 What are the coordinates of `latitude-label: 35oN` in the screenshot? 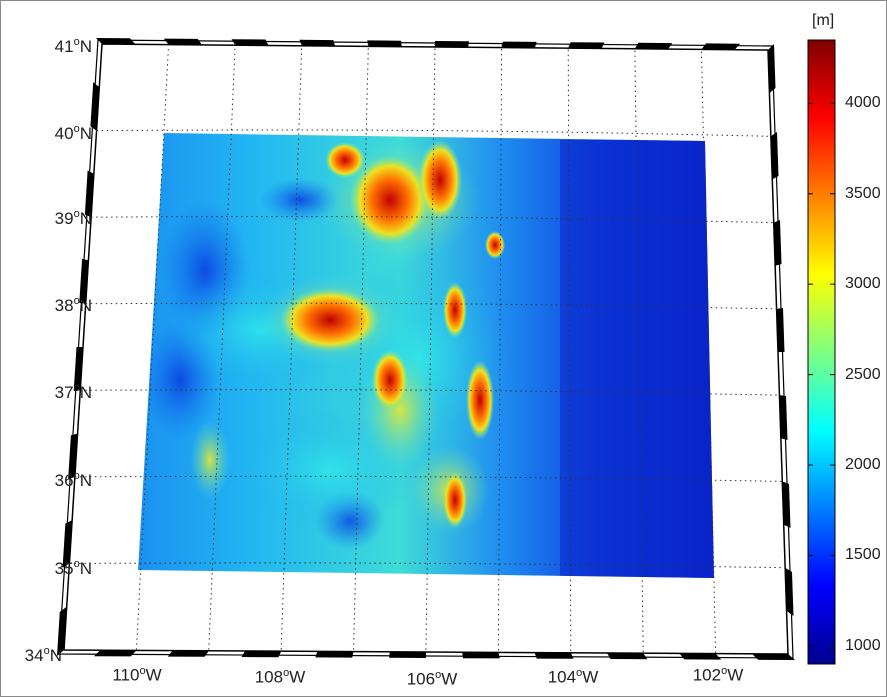 It's located at (73, 568).